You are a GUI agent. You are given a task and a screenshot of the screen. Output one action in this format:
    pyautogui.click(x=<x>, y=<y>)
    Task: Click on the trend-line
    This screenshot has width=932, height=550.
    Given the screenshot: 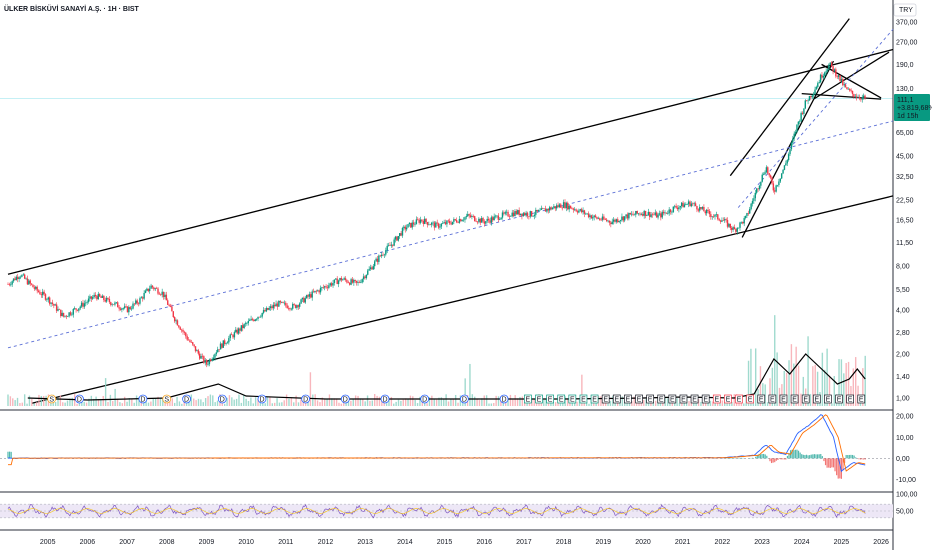 What is the action you would take?
    pyautogui.click(x=851, y=81)
    